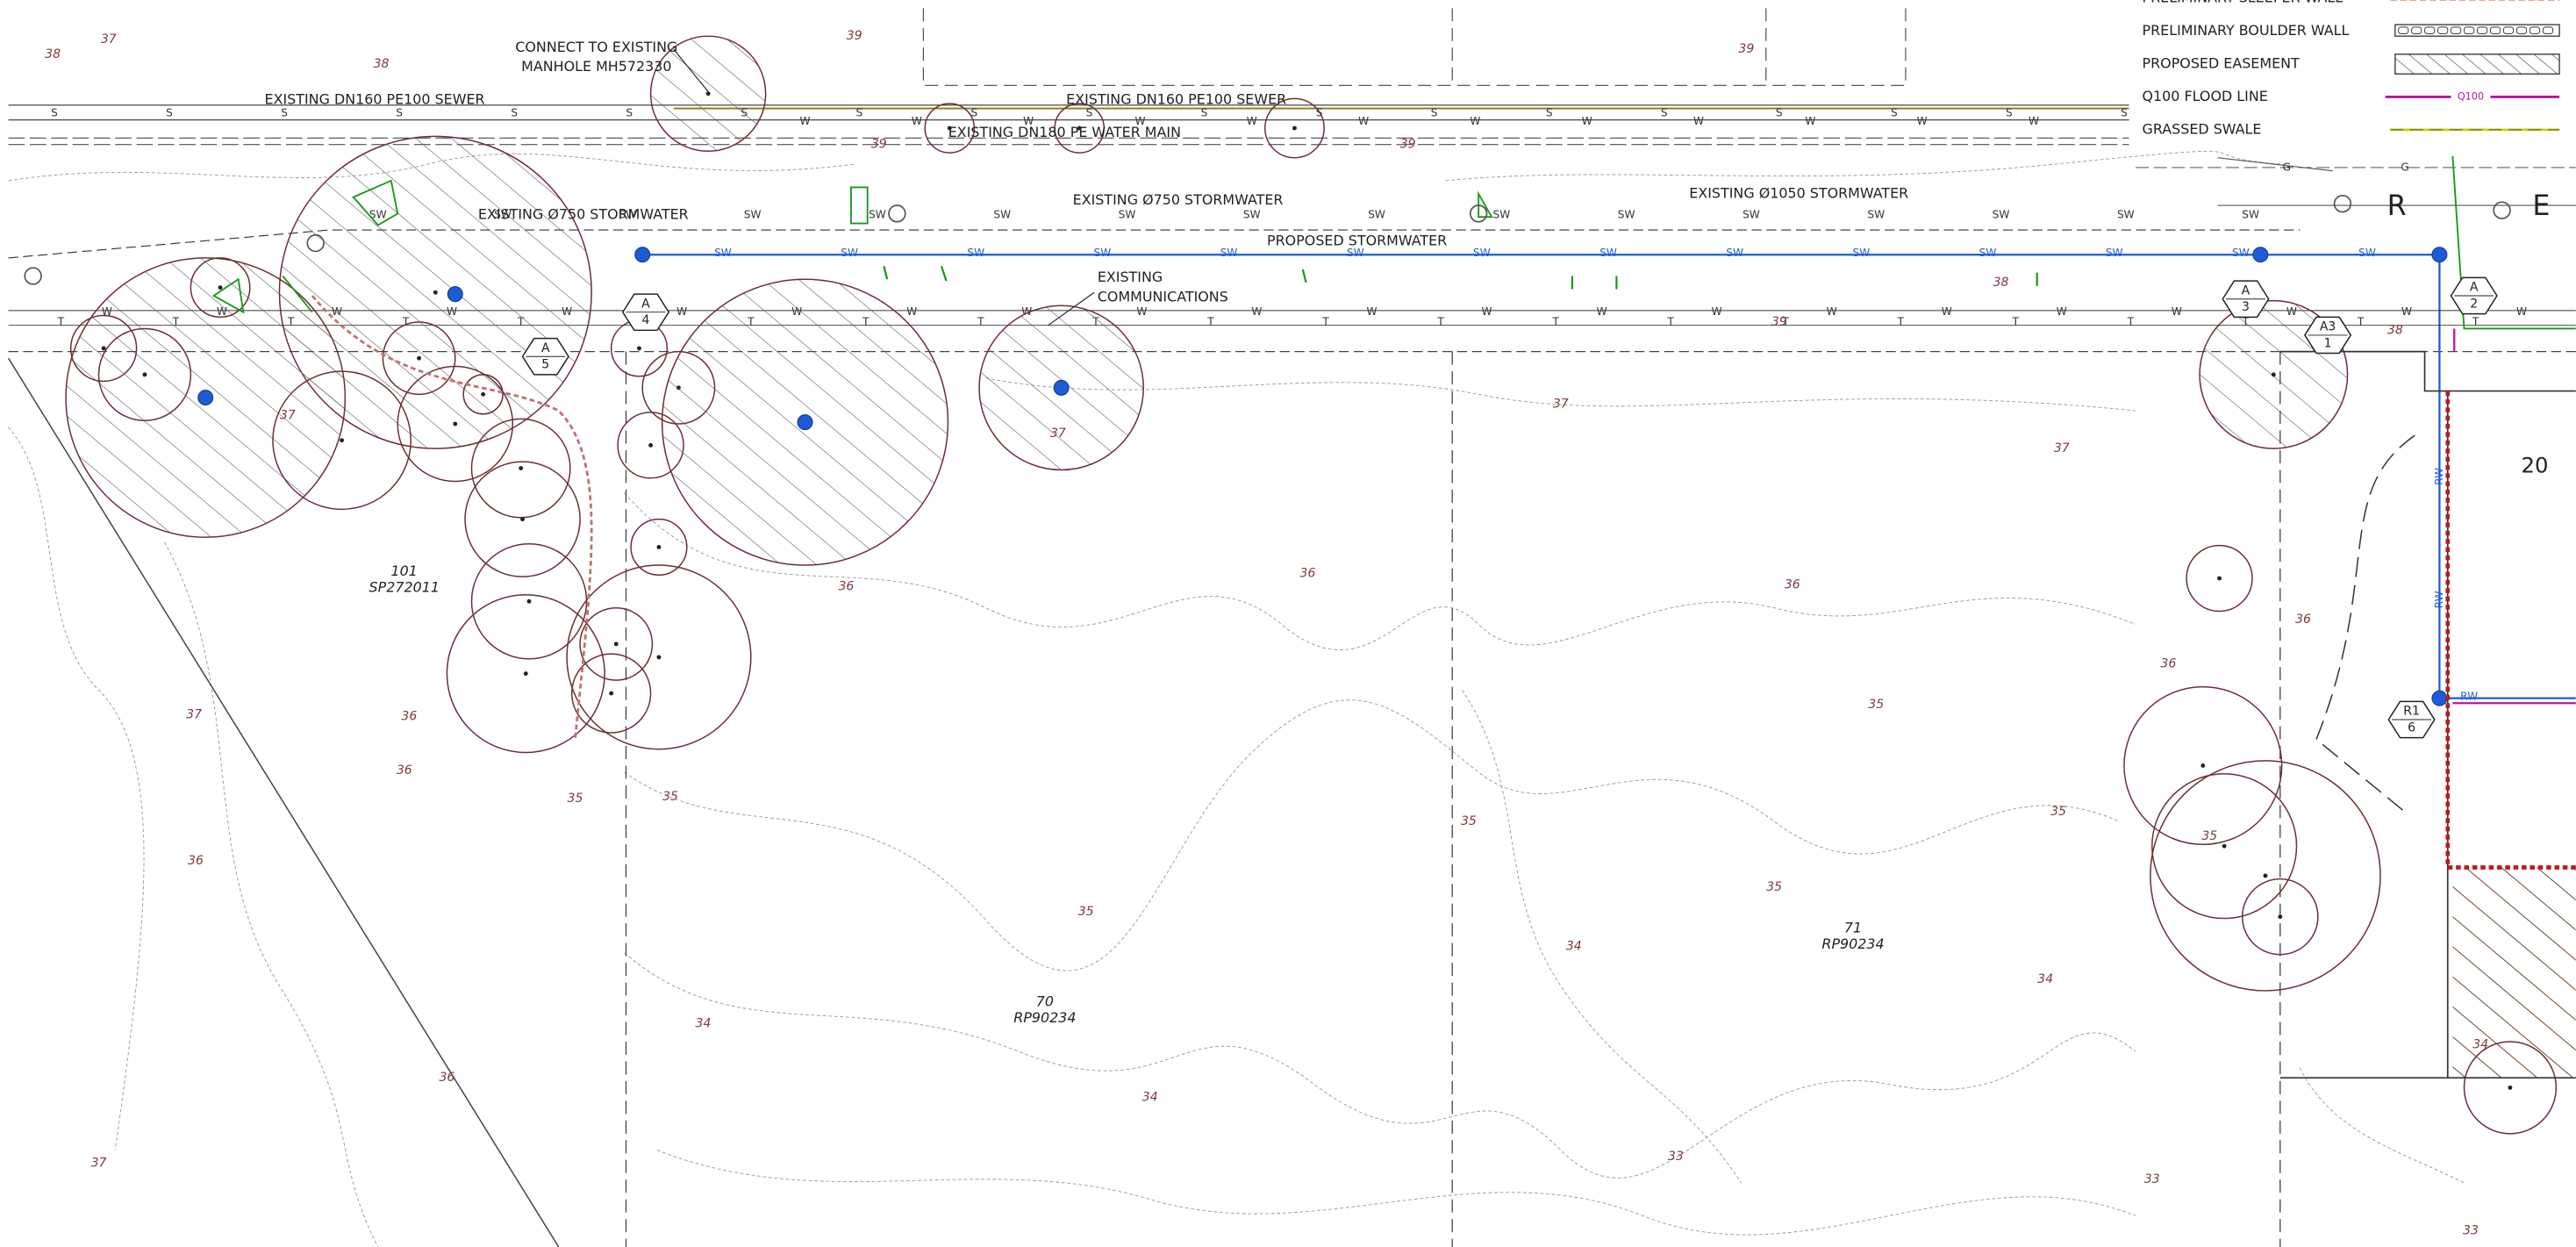 The width and height of the screenshot is (2576, 1247). What do you see at coordinates (2411, 727) in the screenshot?
I see `marker-bottom: 6` at bounding box center [2411, 727].